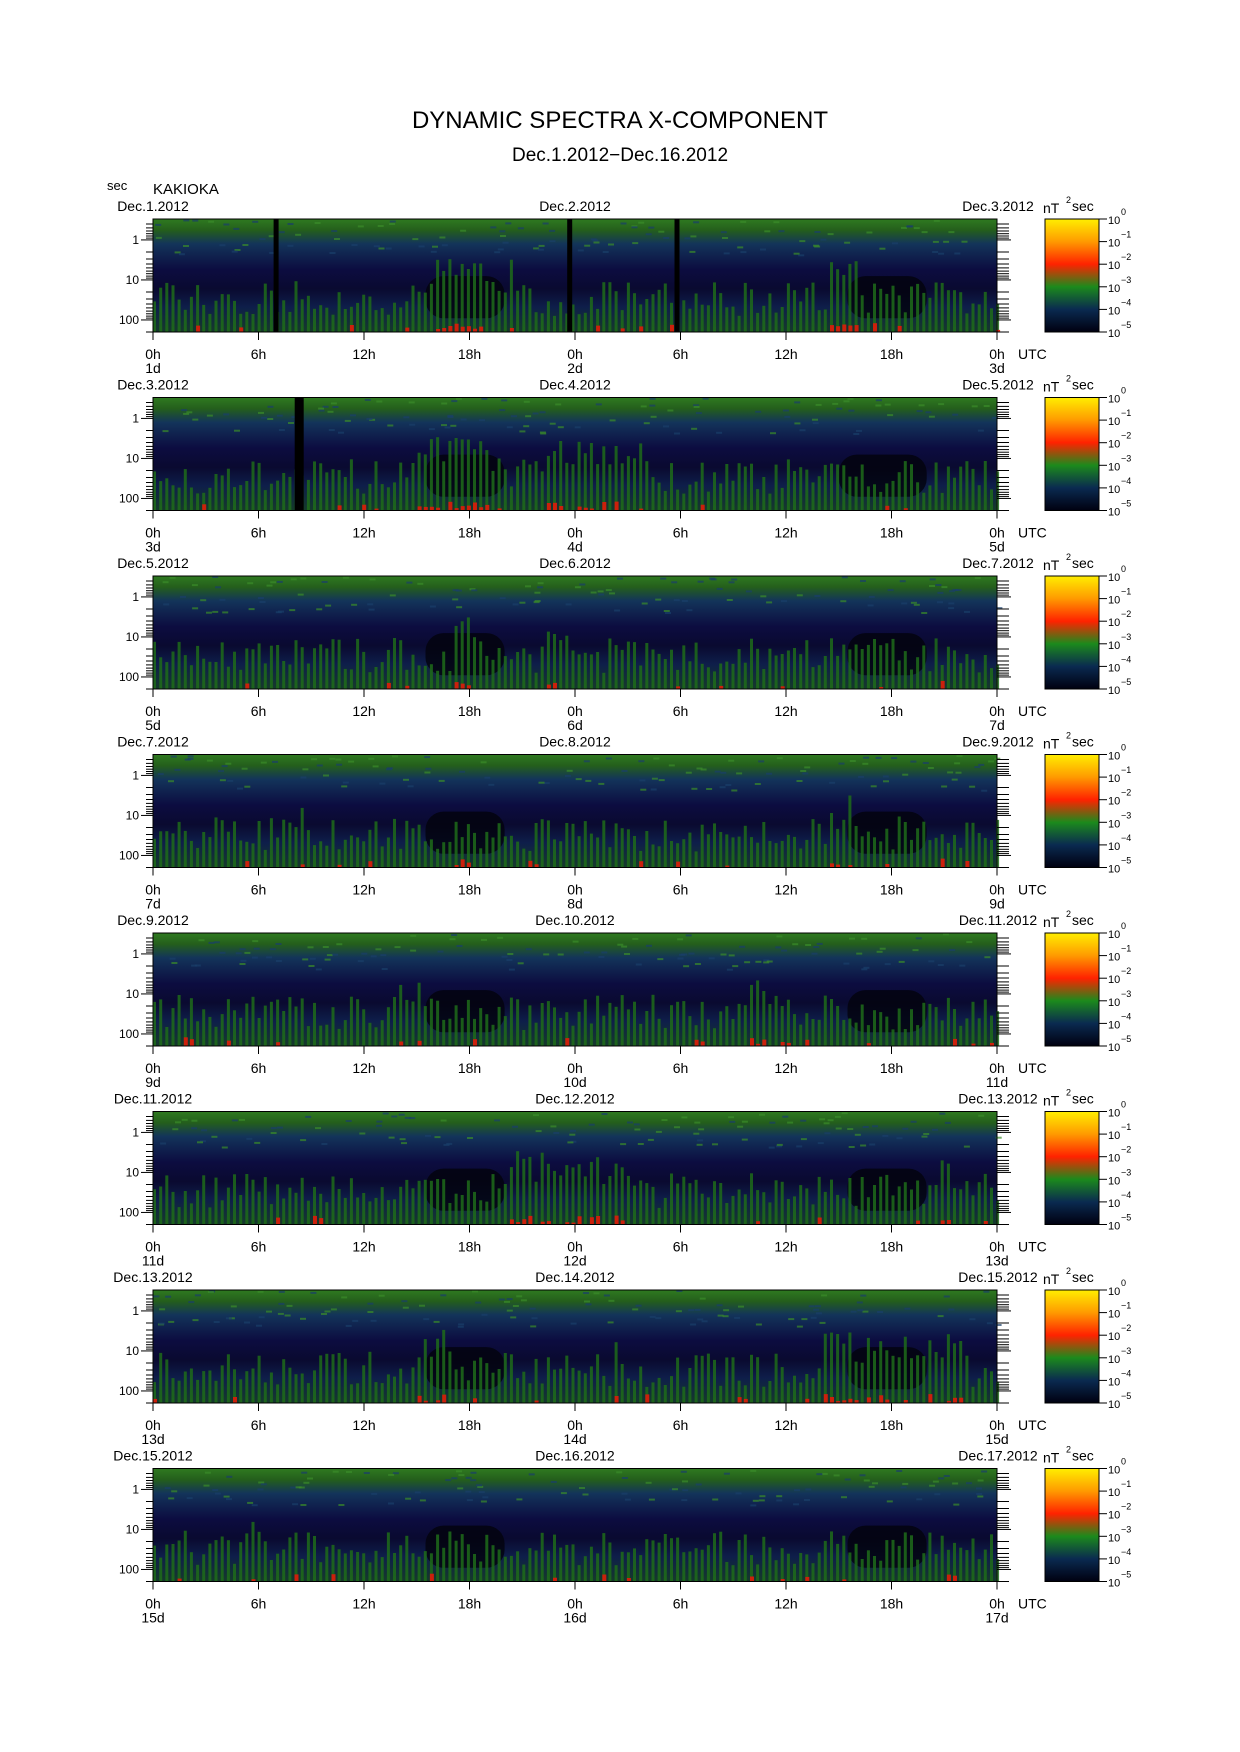 Image resolution: width=1240 pixels, height=1752 pixels. What do you see at coordinates (1072, 454) in the screenshot?
I see `colorbar` at bounding box center [1072, 454].